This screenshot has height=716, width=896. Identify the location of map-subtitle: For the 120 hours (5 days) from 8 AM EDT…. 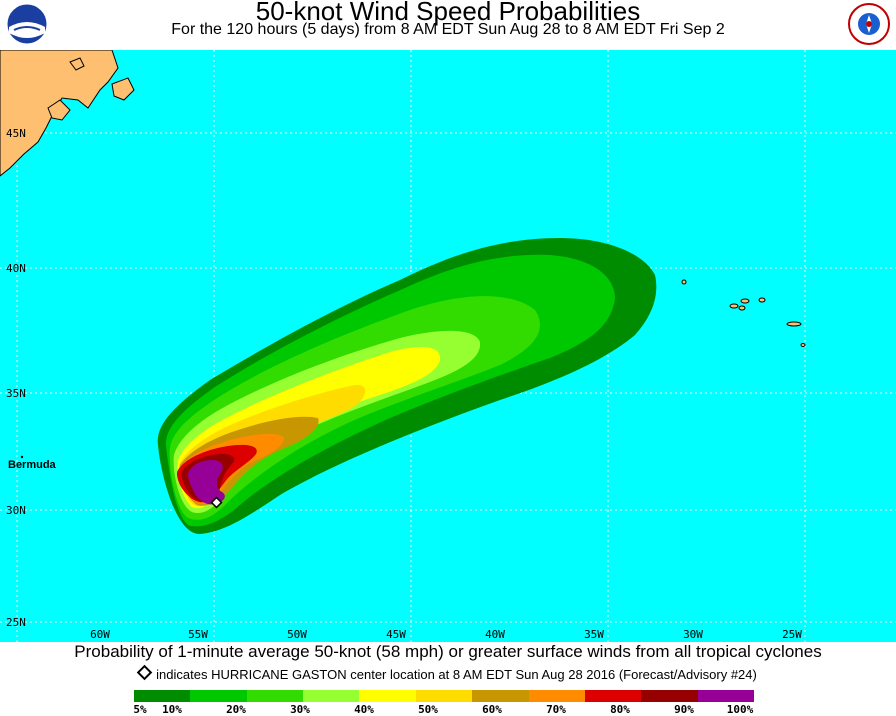
(448, 29).